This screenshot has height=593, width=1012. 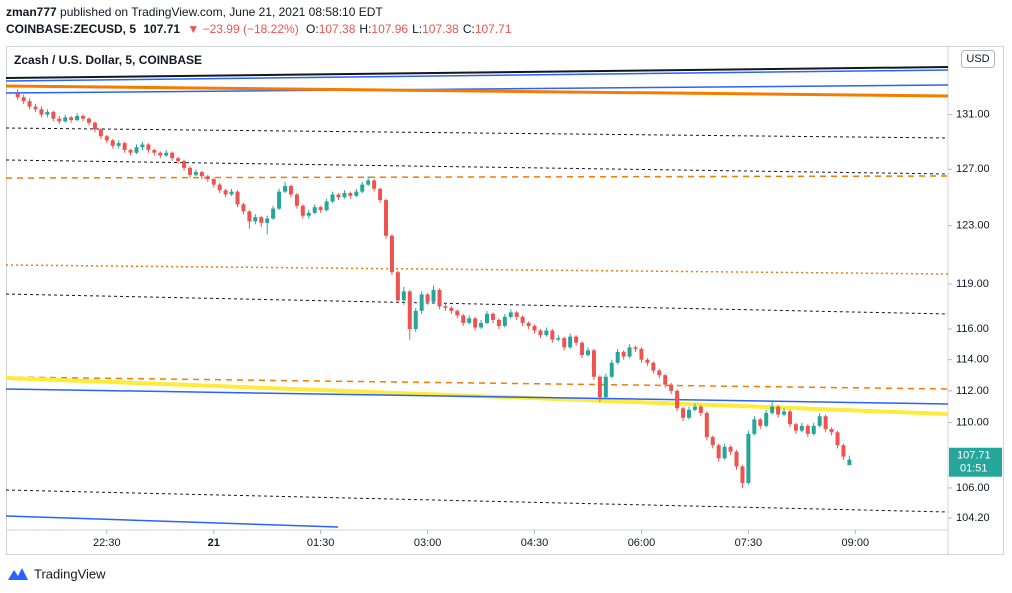 What do you see at coordinates (973, 115) in the screenshot?
I see `y-tick-label: 131.00` at bounding box center [973, 115].